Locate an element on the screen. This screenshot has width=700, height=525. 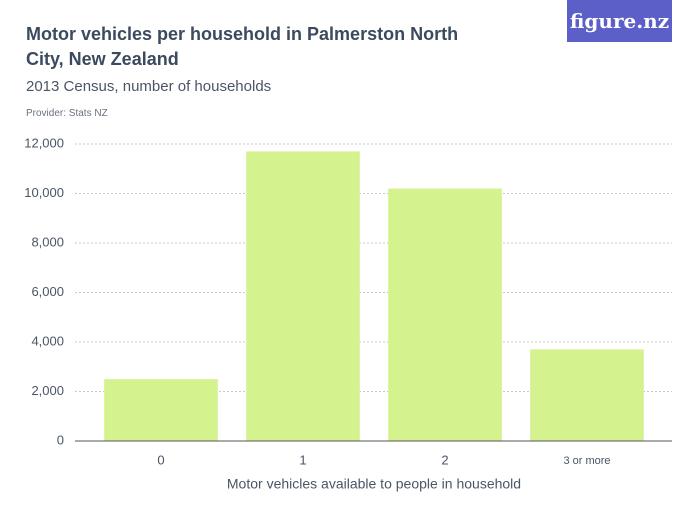
y-tick-label: 6,000 is located at coordinates (47, 291).